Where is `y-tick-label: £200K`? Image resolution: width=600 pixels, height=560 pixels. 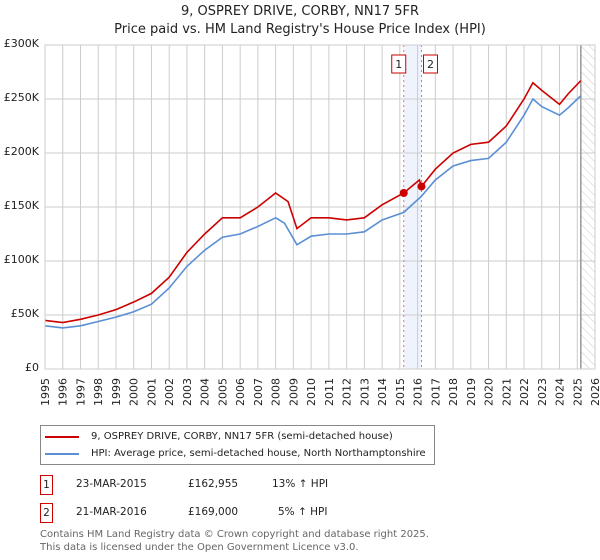
y-tick-label: £200K is located at coordinates (22, 151).